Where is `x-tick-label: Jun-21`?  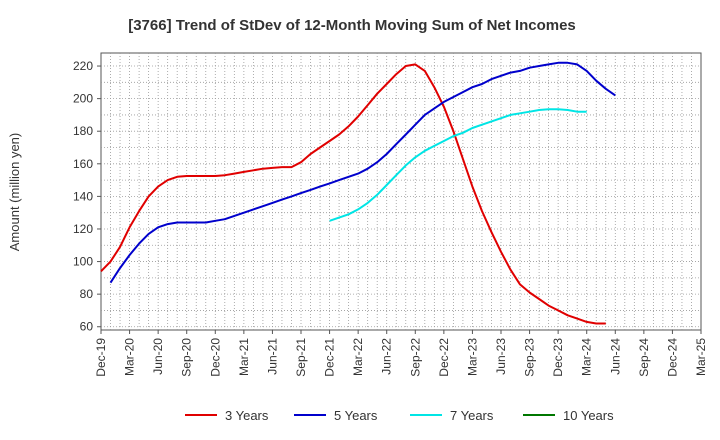 x-tick-label: Jun-21 is located at coordinates (272, 356).